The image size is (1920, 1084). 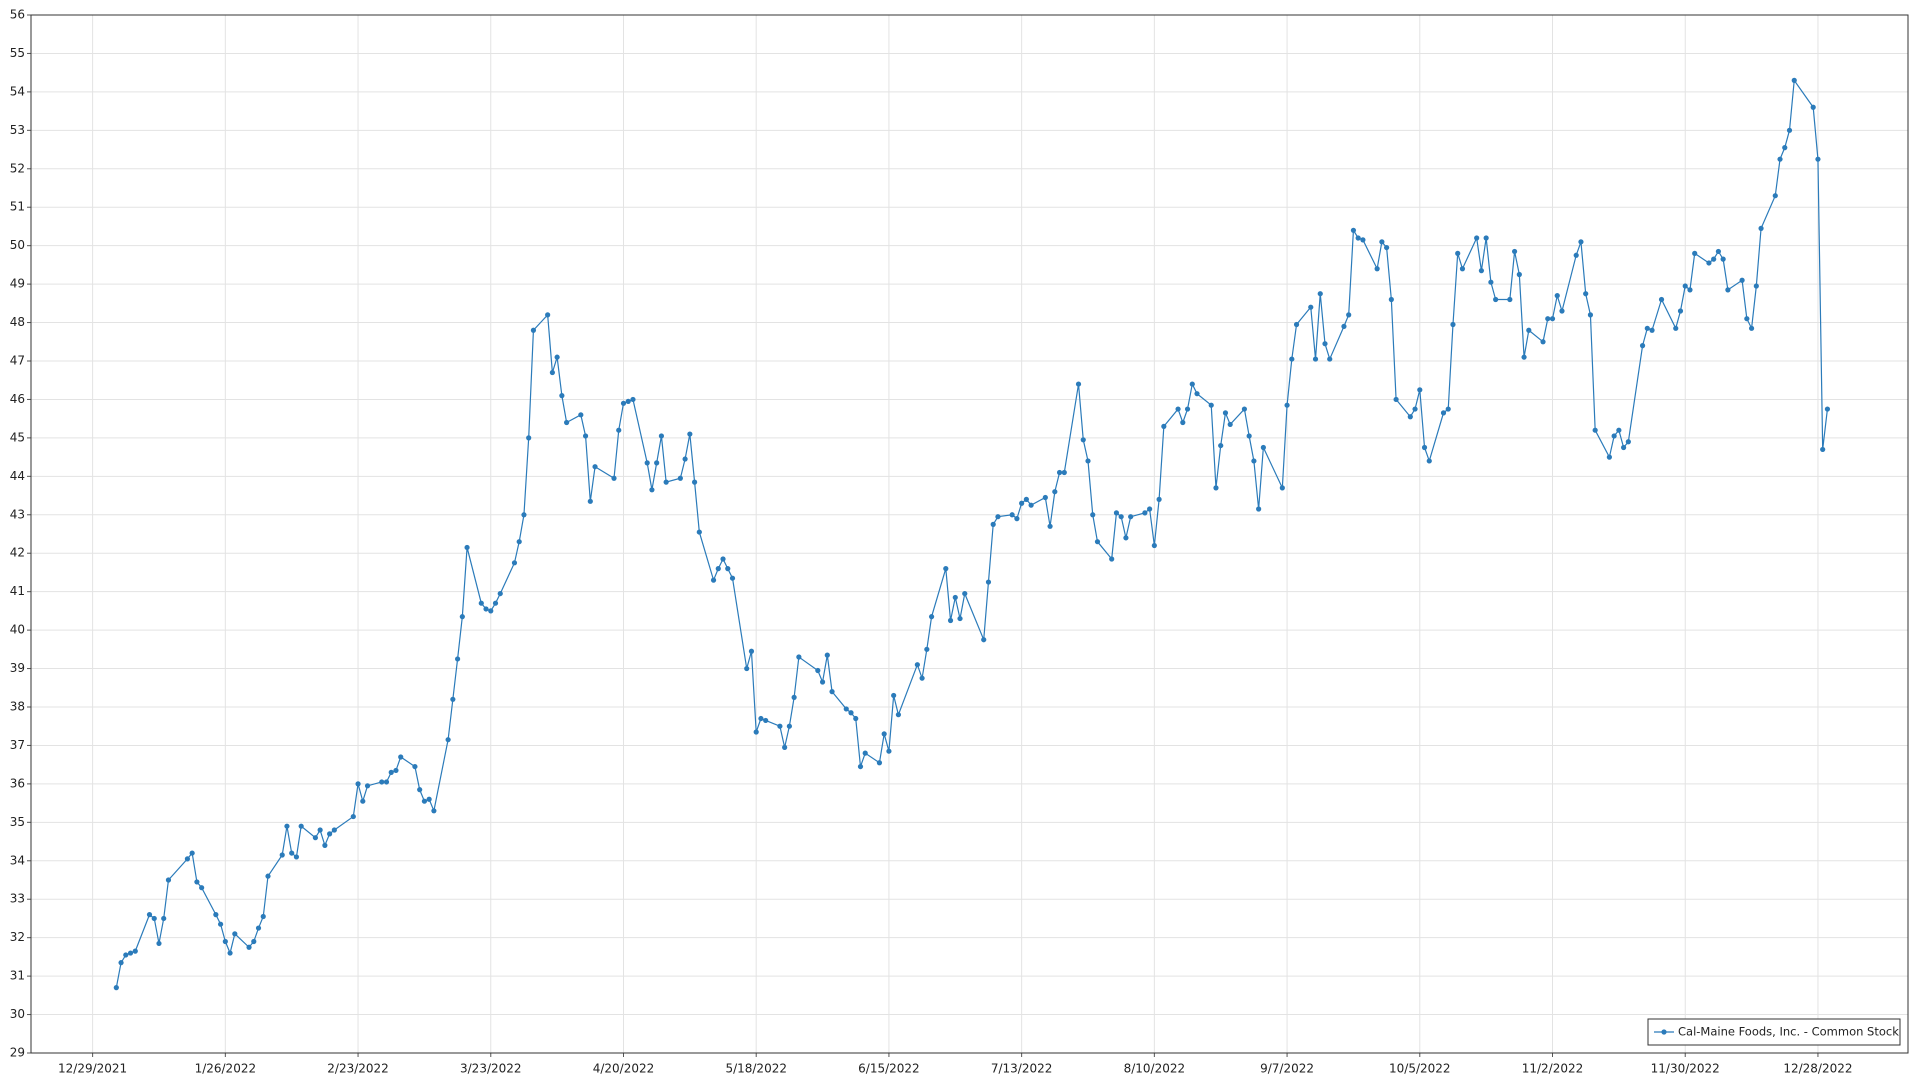 What do you see at coordinates (17, 1053) in the screenshot?
I see `y-tick-label: 29` at bounding box center [17, 1053].